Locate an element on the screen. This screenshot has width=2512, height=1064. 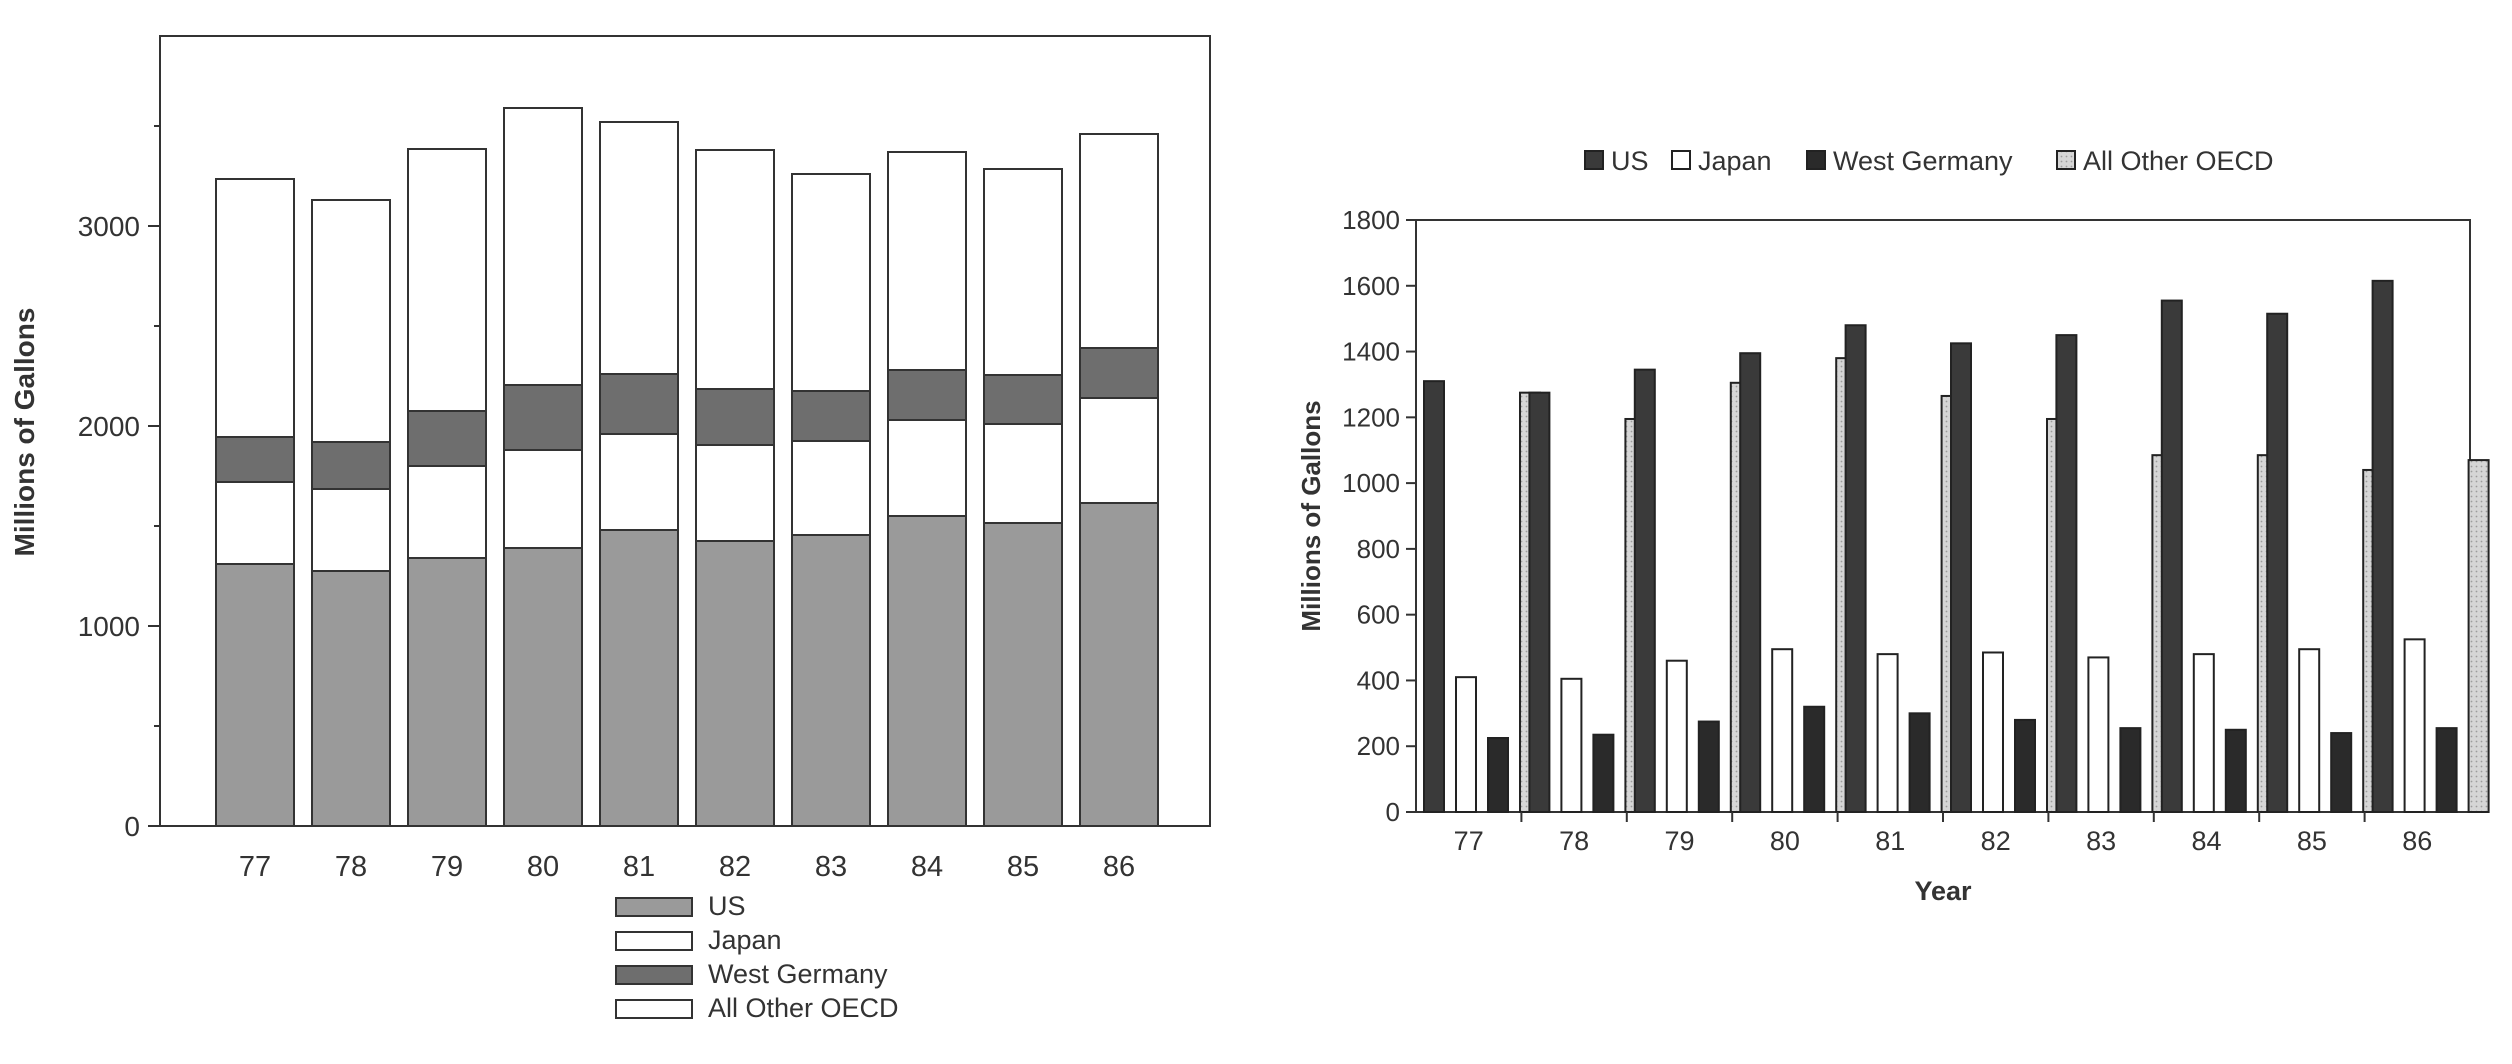
legend-label-japan: Japan is located at coordinates (1735, 161).